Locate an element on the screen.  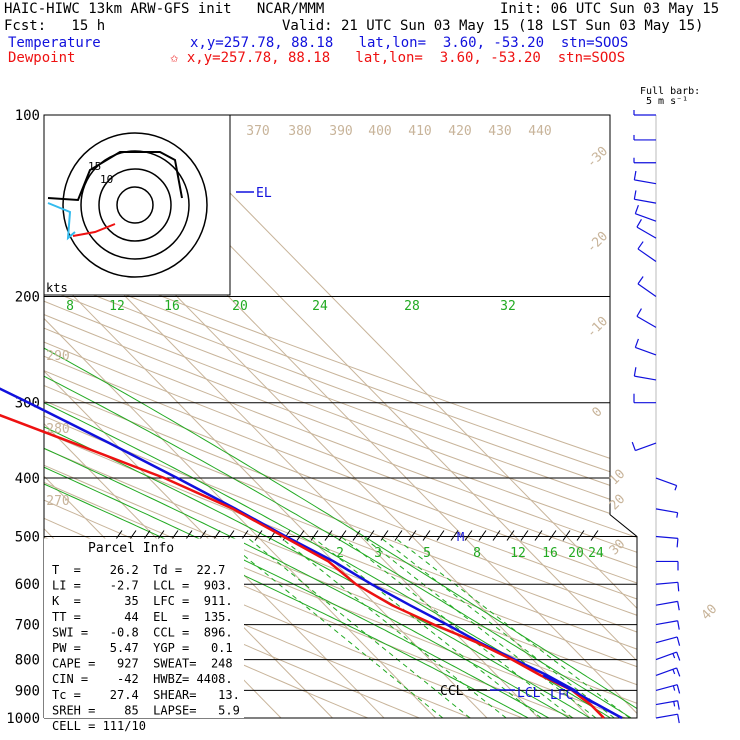
m-marker-label: M is located at coordinates (460, 537).